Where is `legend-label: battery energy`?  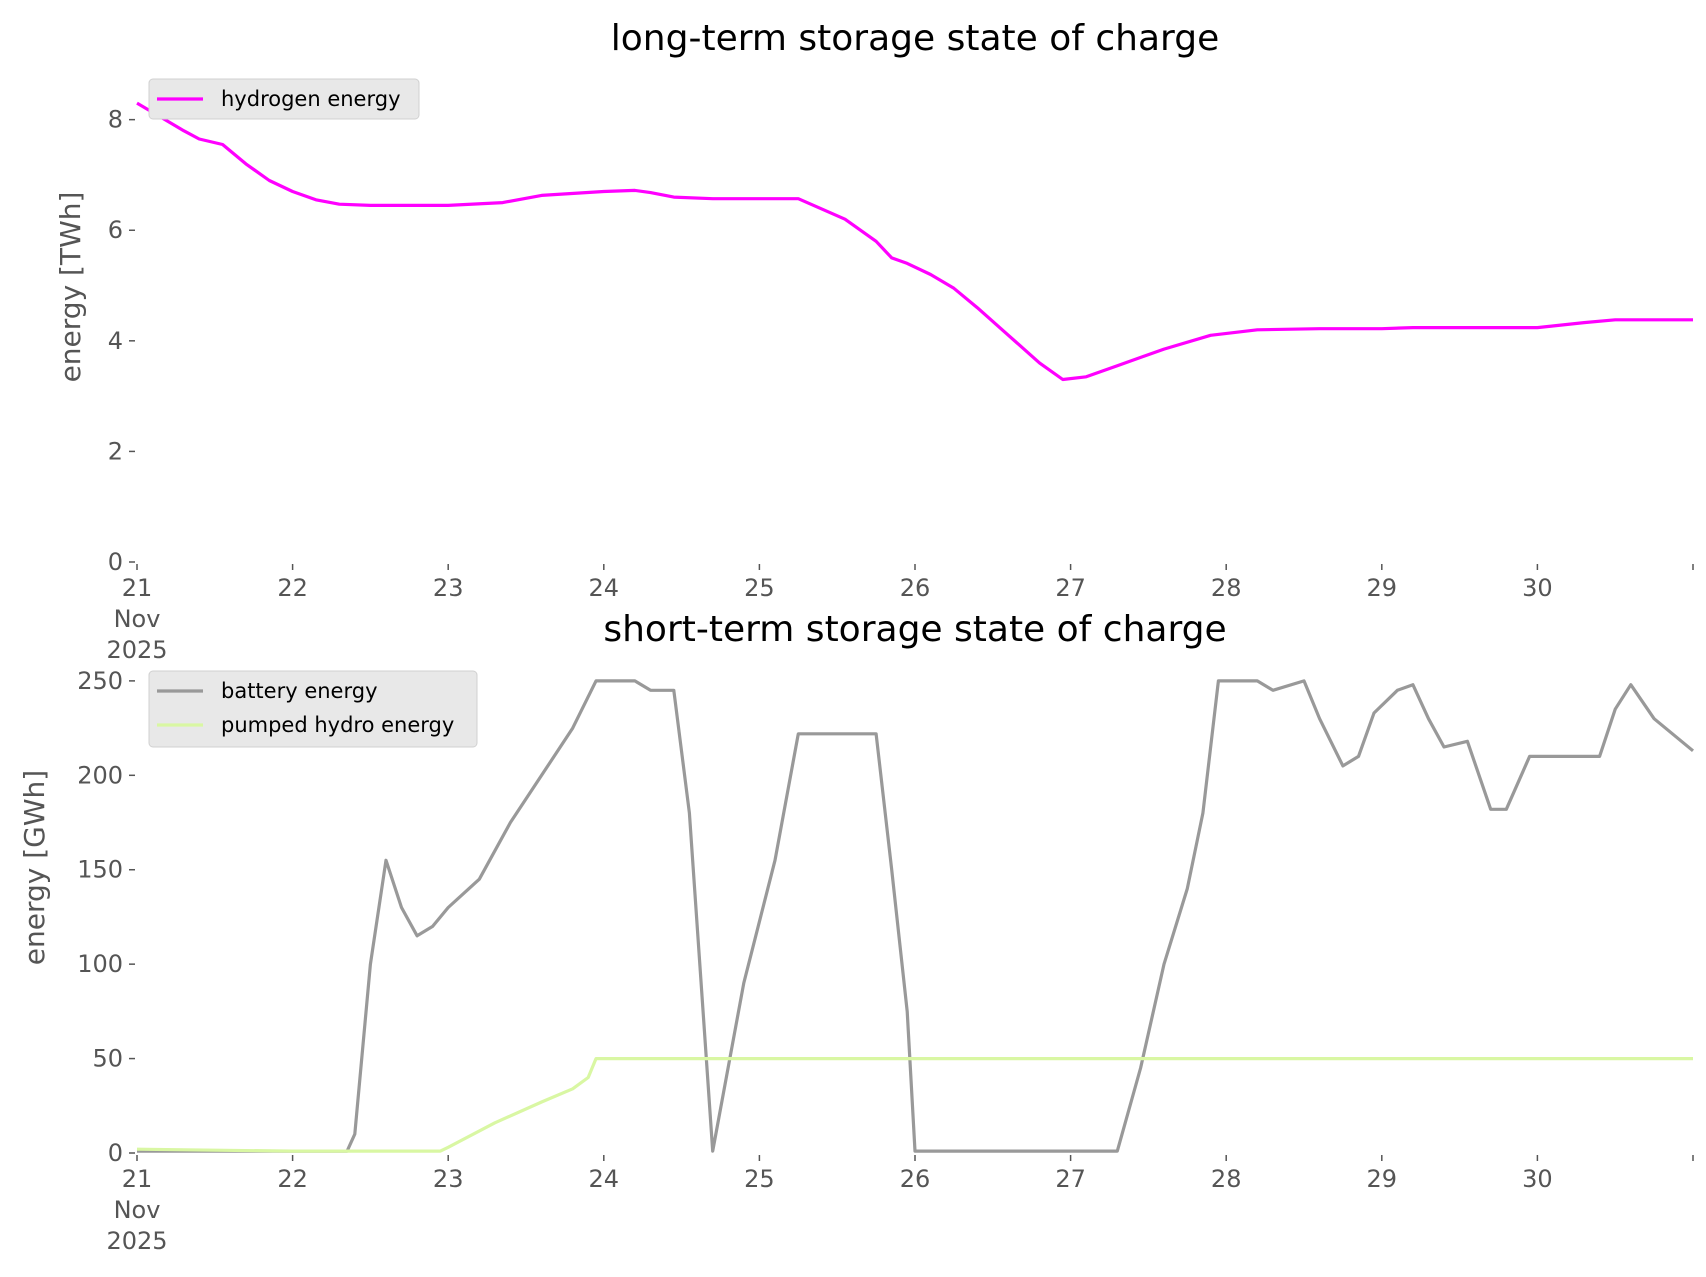
legend-label: battery energy is located at coordinates (299, 691).